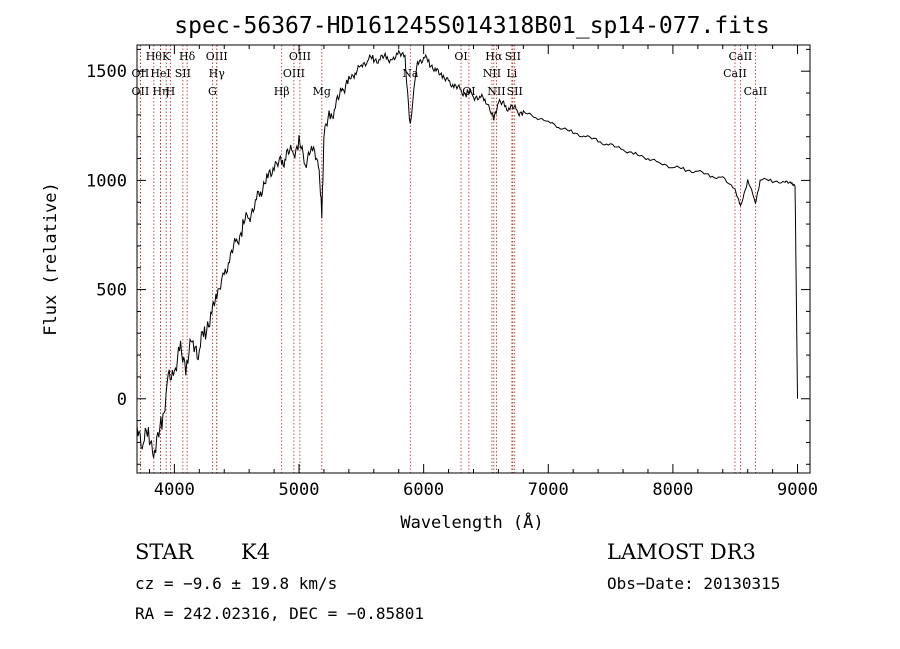  What do you see at coordinates (681, 552) in the screenshot?
I see `survey-name: LAMOST DR3` at bounding box center [681, 552].